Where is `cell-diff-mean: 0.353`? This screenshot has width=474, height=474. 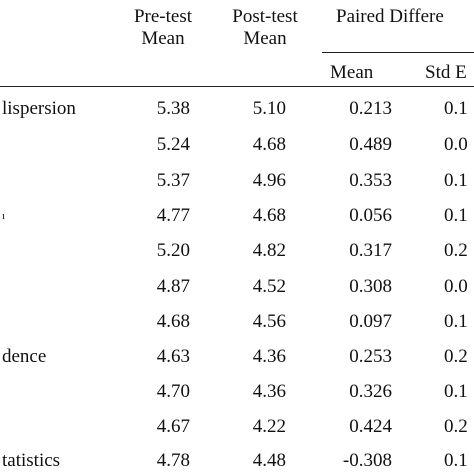
cell-diff-mean: 0.353 is located at coordinates (370, 180).